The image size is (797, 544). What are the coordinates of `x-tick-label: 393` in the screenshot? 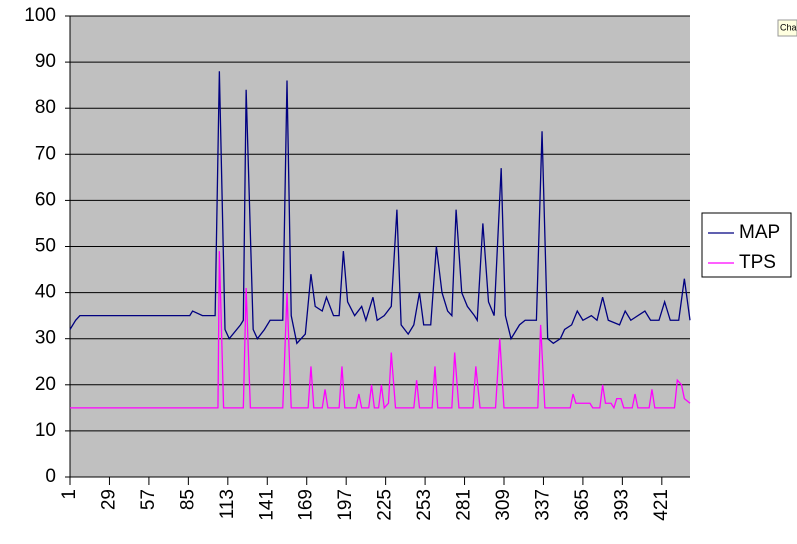 It's located at (621, 505).